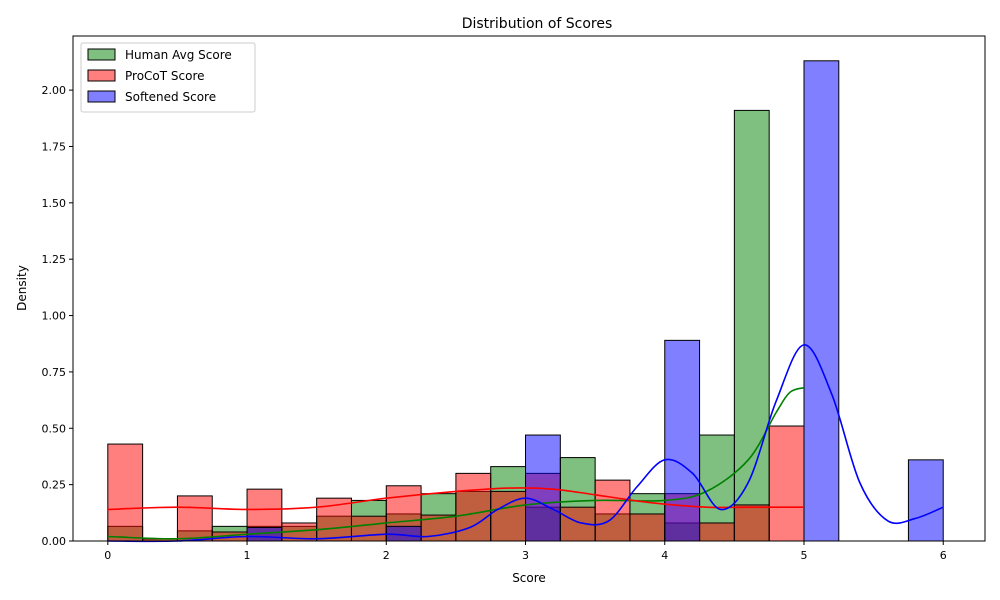 The height and width of the screenshot is (600, 1000). Describe the element at coordinates (54, 541) in the screenshot. I see `y-tick-label: 0.00` at that location.